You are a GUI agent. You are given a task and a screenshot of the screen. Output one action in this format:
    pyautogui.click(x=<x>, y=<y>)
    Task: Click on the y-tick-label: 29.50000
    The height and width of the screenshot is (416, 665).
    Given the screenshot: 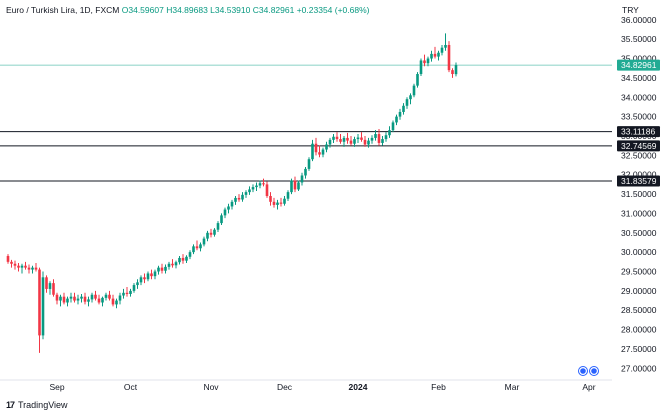 What is the action you would take?
    pyautogui.click(x=639, y=272)
    